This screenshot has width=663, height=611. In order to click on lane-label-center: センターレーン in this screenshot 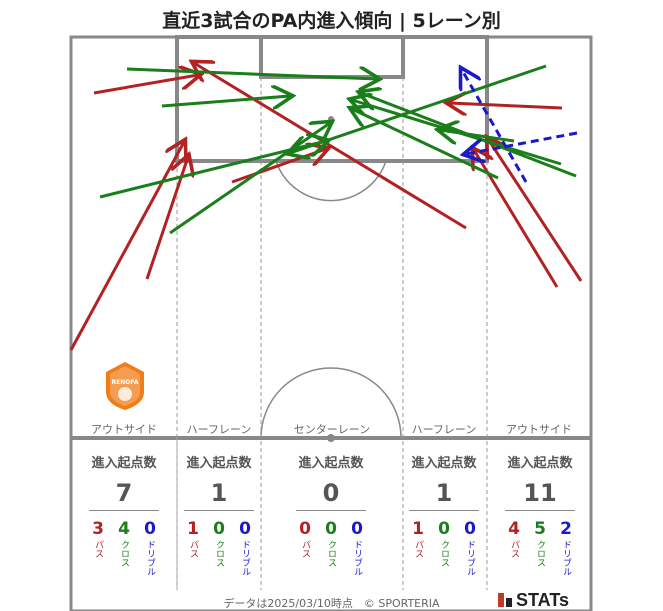, I will do `click(332, 429)`.